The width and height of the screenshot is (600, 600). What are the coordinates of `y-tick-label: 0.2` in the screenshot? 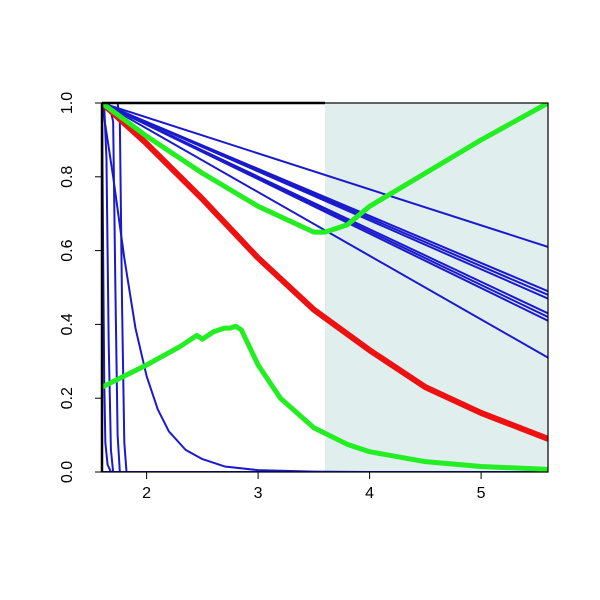 It's located at (67, 398).